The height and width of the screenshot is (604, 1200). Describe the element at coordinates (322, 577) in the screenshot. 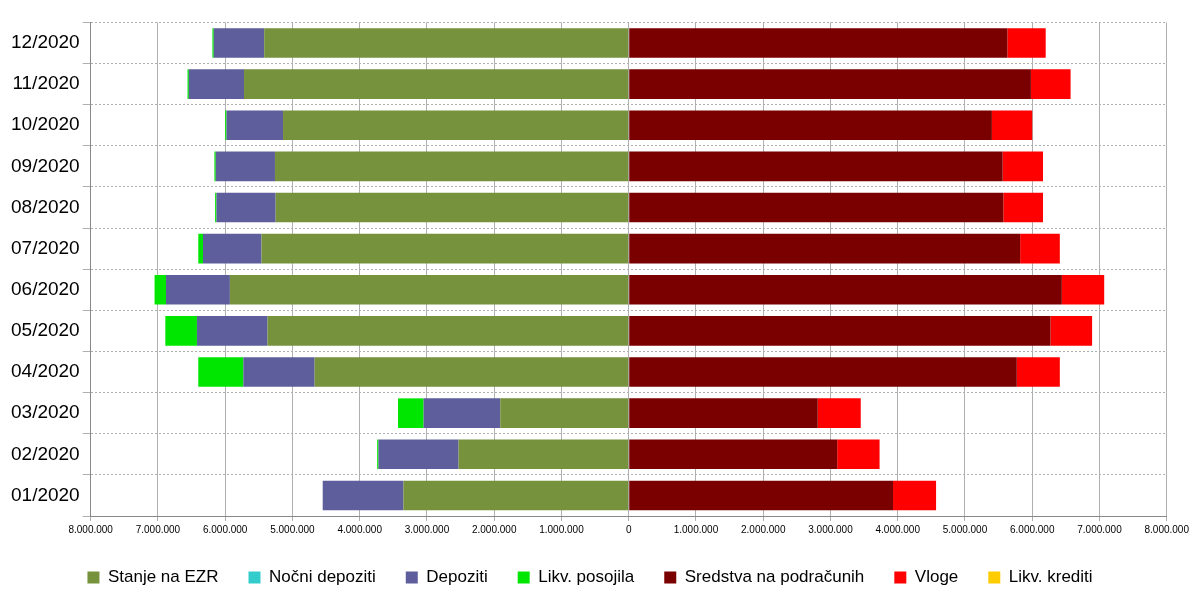

I see `legend-label: Nočni depoziti` at that location.